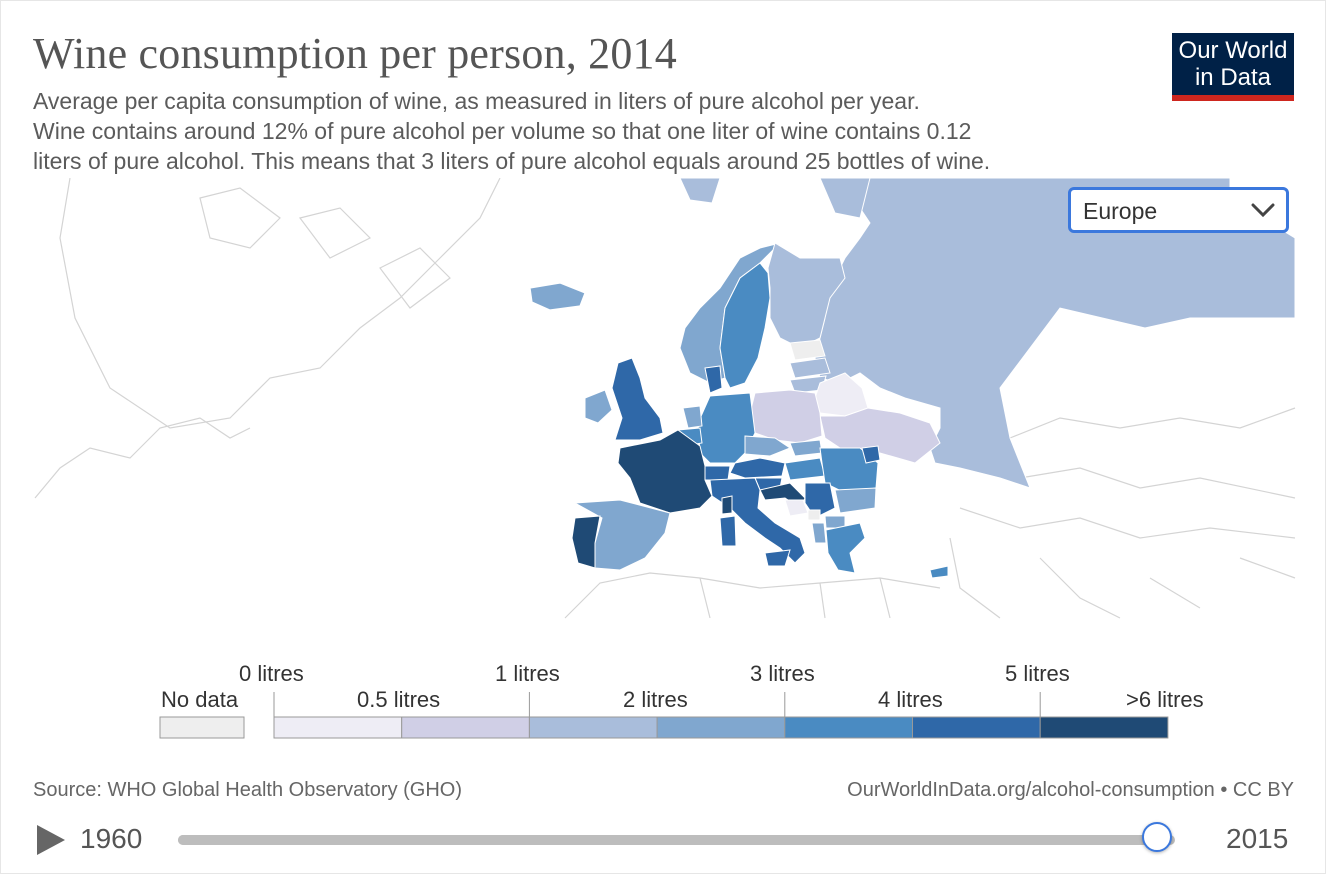  Describe the element at coordinates (775, 198) in the screenshot. I see `svalbard-region` at that location.